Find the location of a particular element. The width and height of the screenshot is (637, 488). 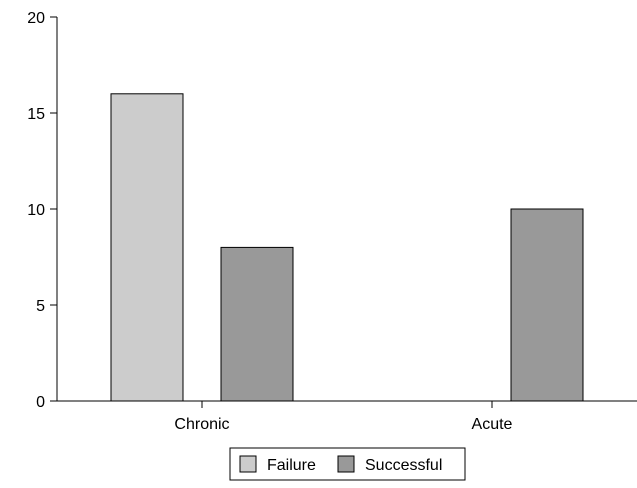

bar-successful-chronic is located at coordinates (257, 324).